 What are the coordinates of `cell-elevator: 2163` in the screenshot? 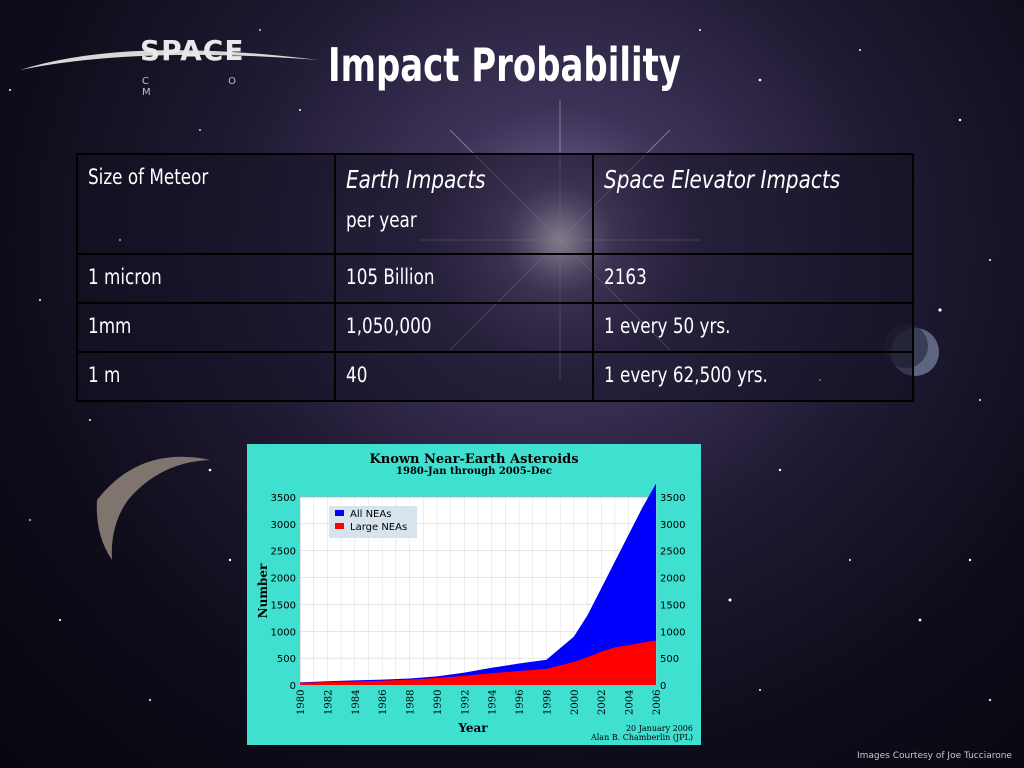 It's located at (753, 278).